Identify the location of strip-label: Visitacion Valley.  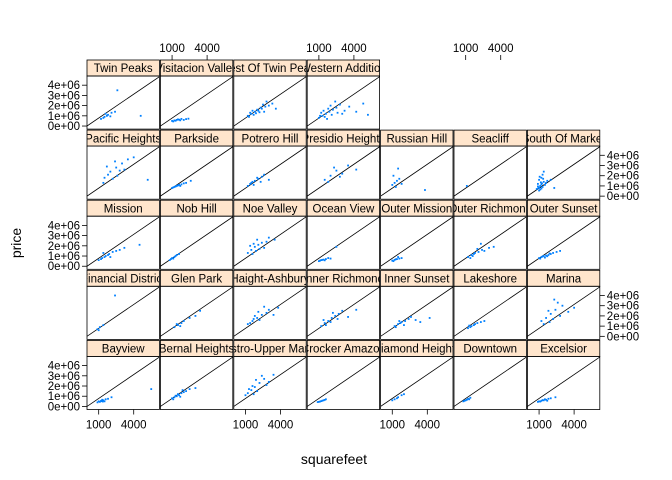
(196, 69).